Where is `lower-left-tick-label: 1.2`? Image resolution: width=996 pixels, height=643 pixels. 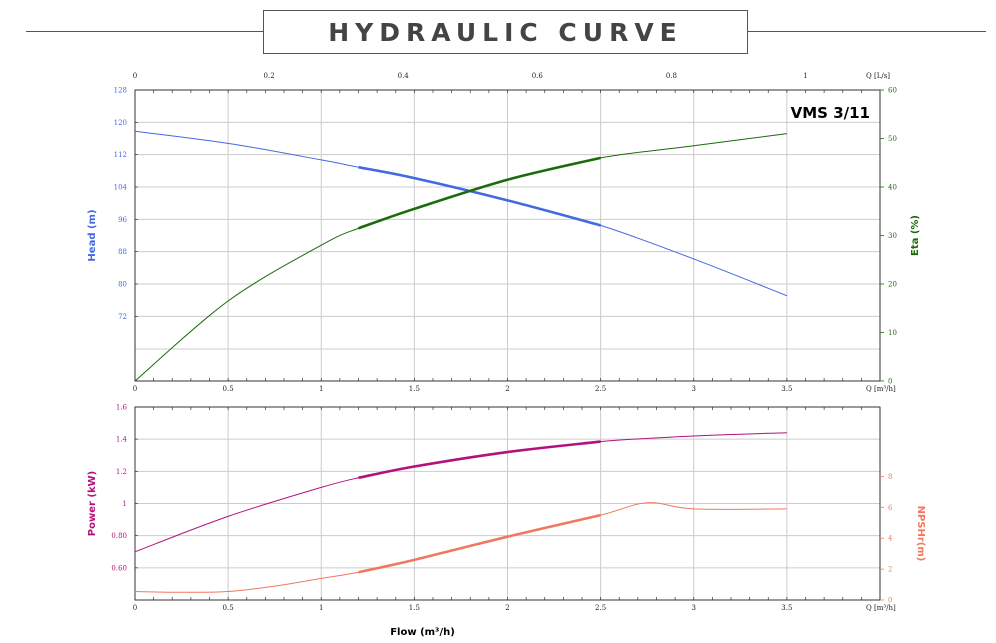
lower-left-tick-label: 1.2 is located at coordinates (121, 472).